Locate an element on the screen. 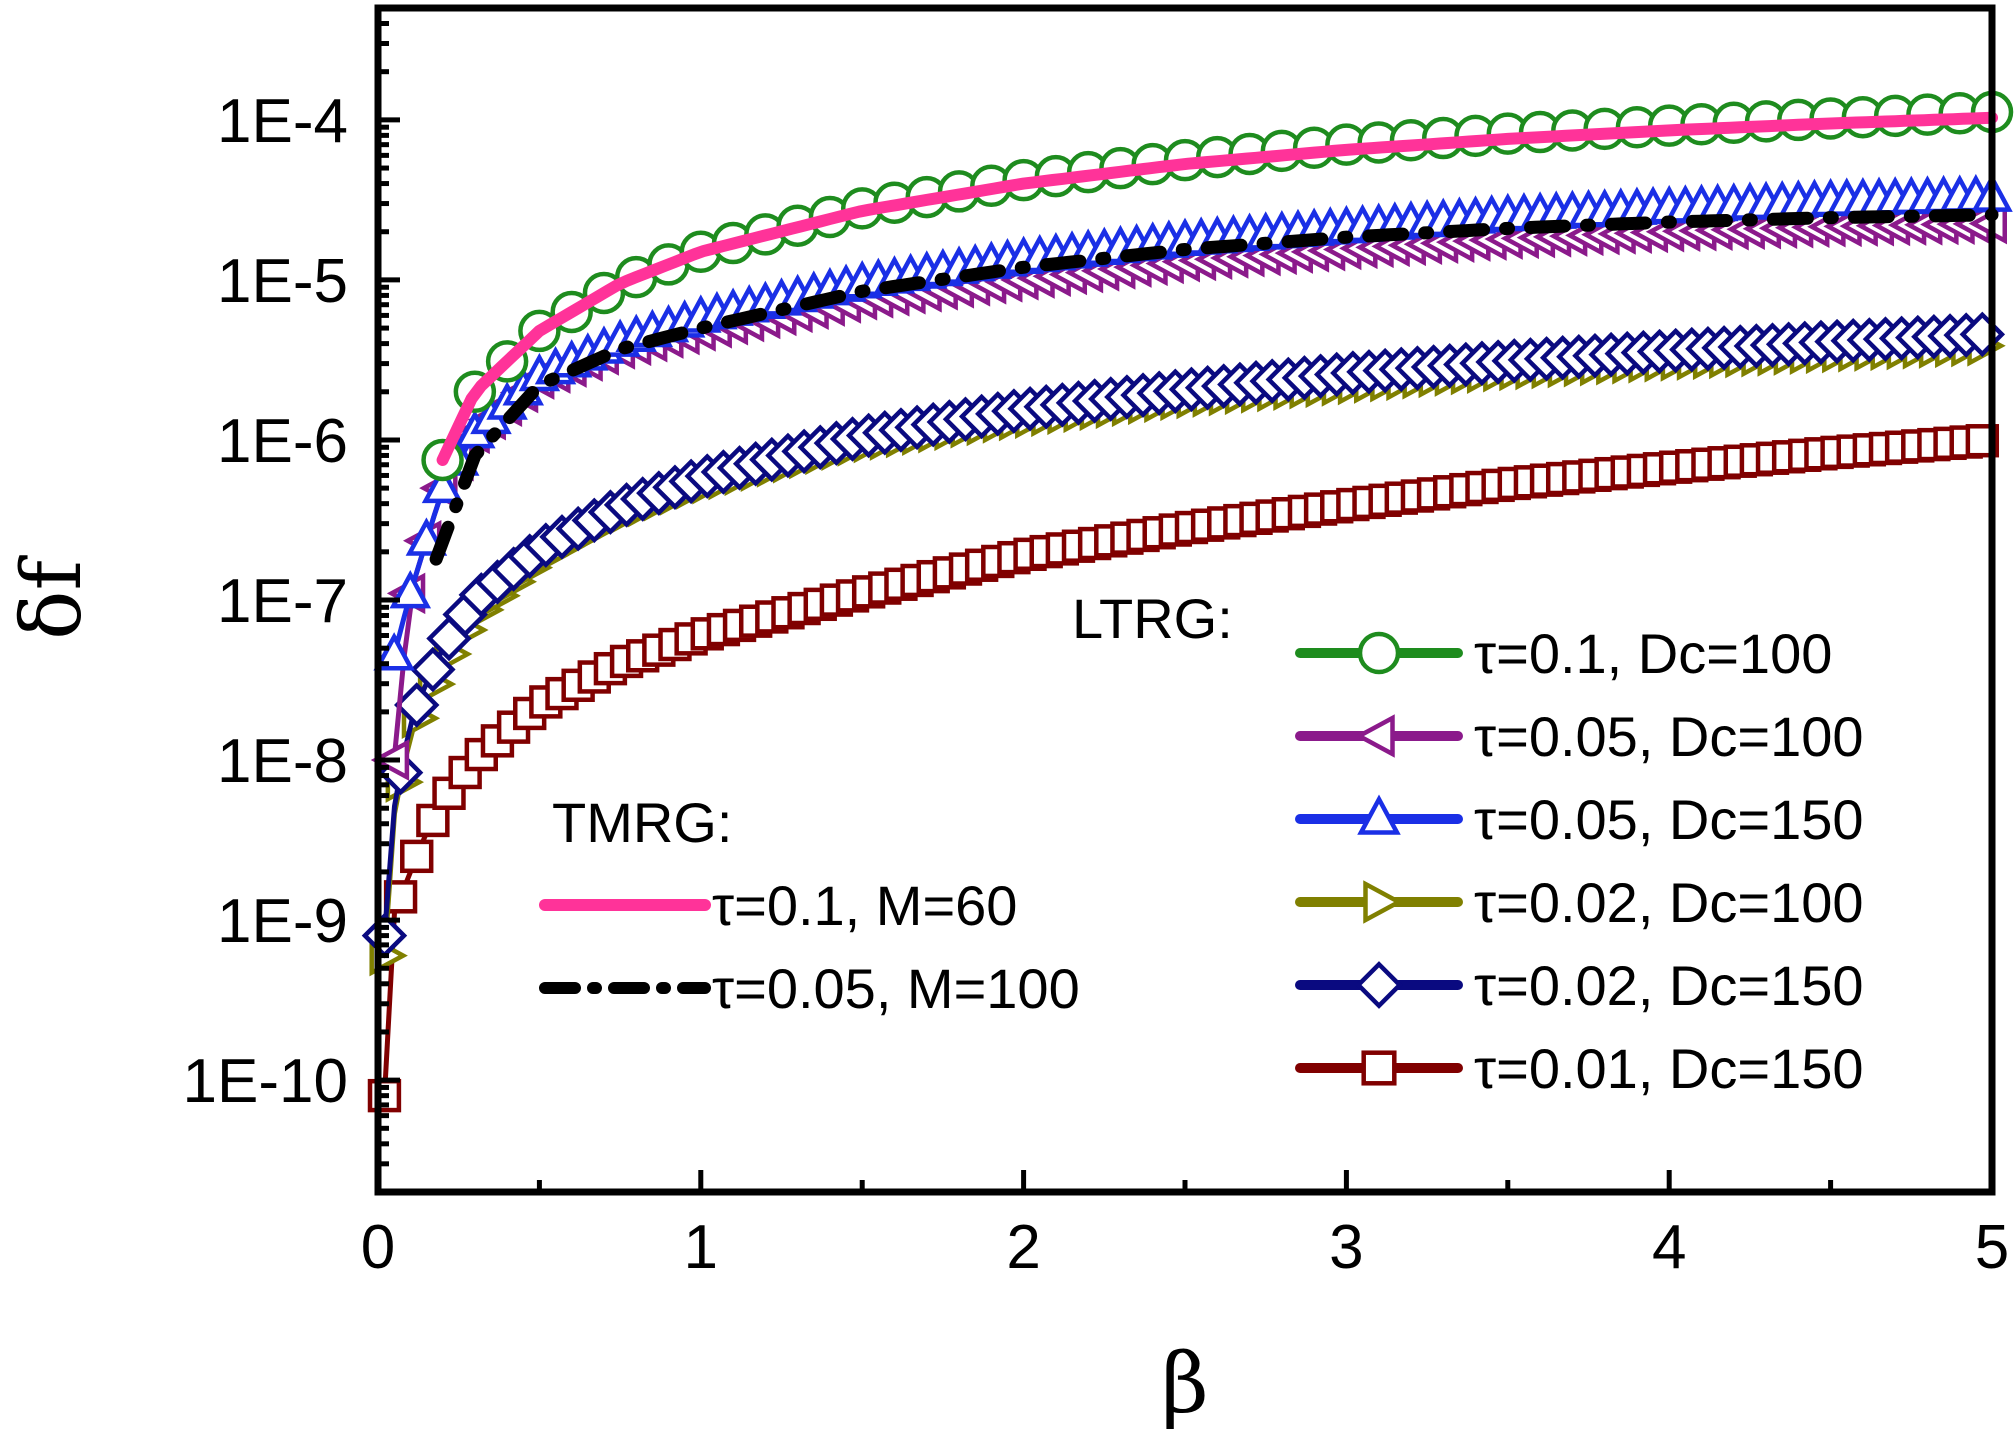 This screenshot has width=2016, height=1434. legend-label: τ=0.02, Dc=150 is located at coordinates (1669, 985).